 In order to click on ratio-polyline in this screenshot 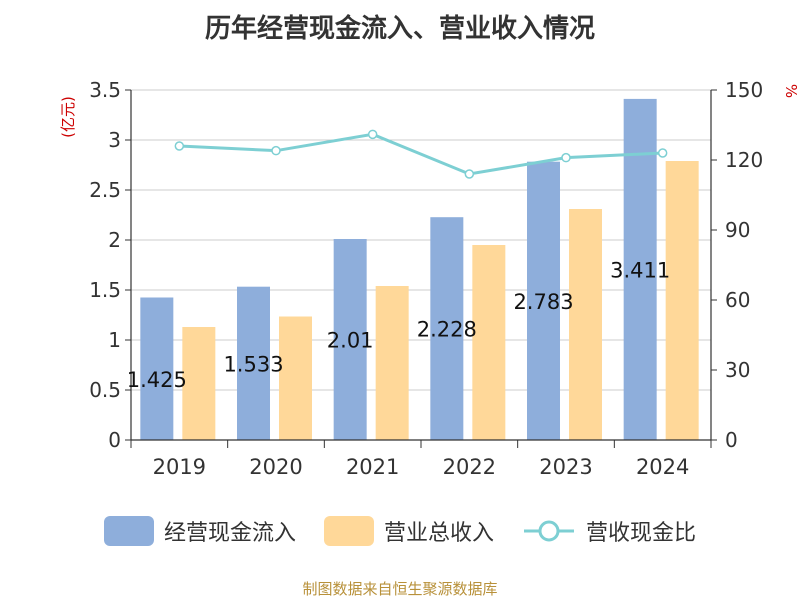, I will do `click(421, 154)`.